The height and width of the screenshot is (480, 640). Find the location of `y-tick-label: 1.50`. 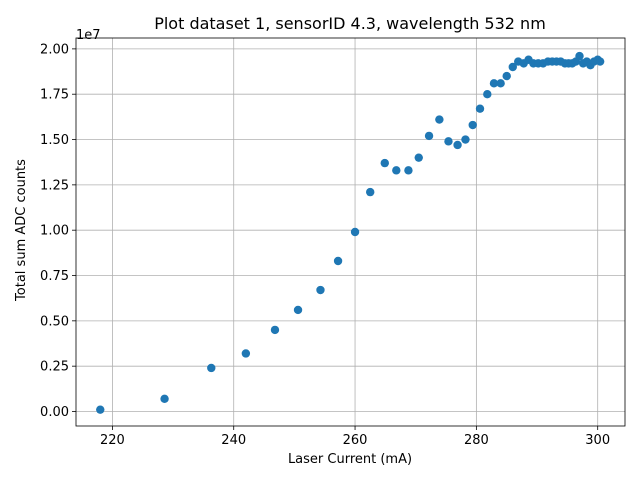

y-tick-label: 1.50 is located at coordinates (54, 140).